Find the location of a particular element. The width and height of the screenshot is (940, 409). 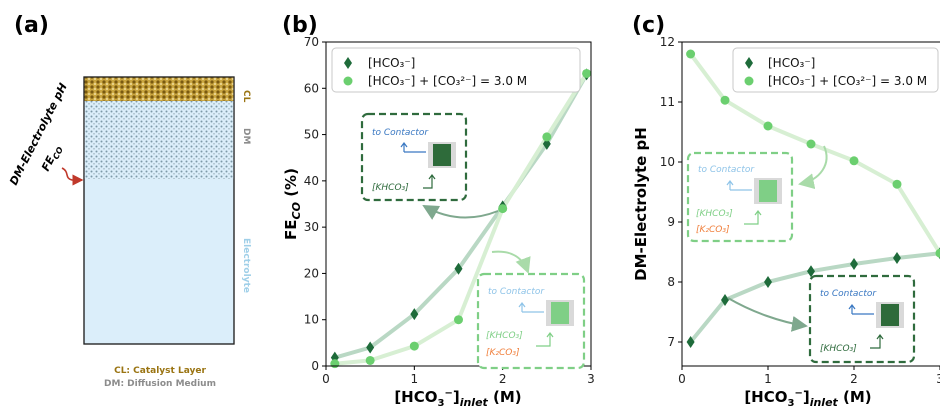

y-tick-label-c: 12 is located at coordinates (667, 42).